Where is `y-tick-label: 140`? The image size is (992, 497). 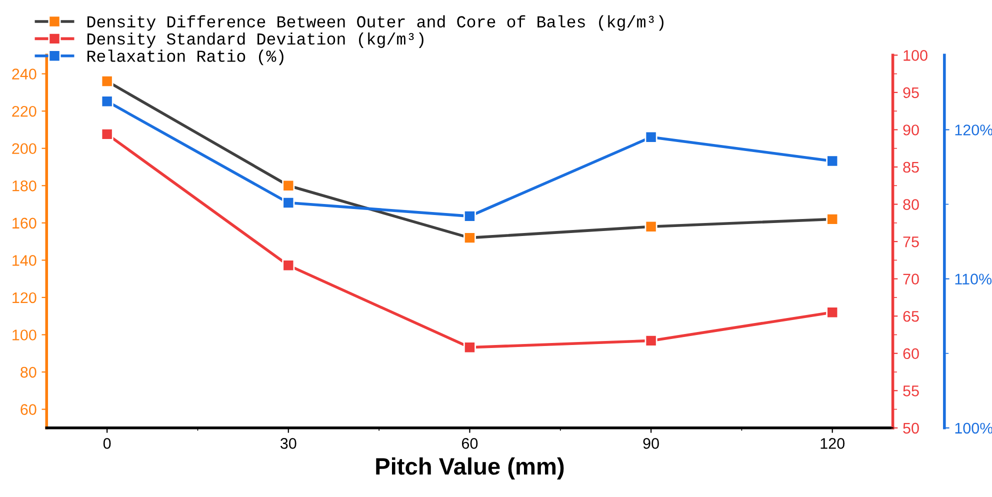 y-tick-label: 140 is located at coordinates (24, 260).